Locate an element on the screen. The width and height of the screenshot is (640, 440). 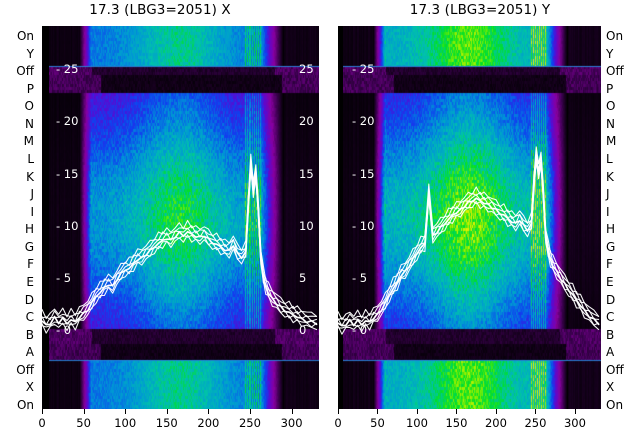
x-axis-panel-y: 0 50 100 150 200 250 300 is located at coordinates (467, 424).